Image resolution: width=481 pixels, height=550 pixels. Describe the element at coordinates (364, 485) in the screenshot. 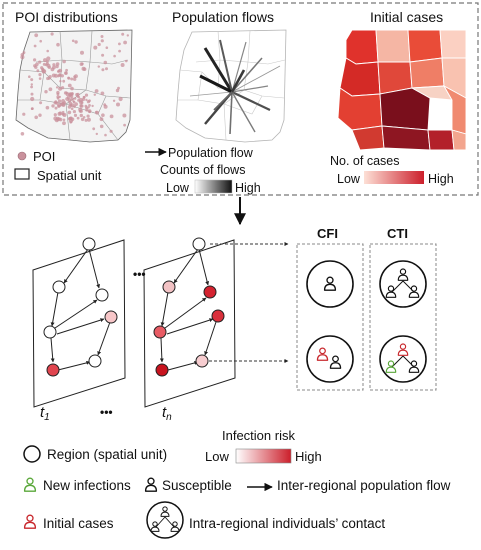

I see `flow-legend-label-bottom: Inter-regional population flow` at that location.